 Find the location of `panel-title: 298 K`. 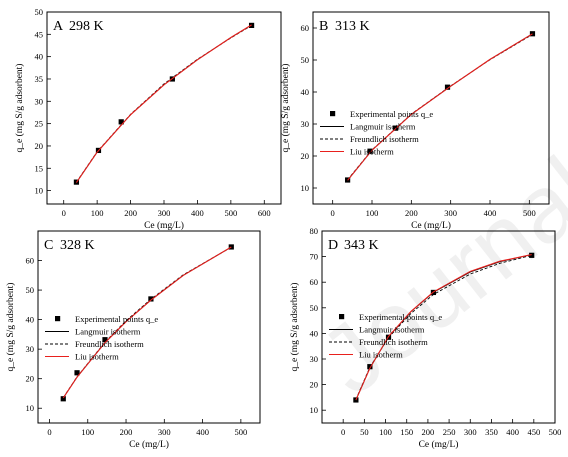

panel-title: 298 K is located at coordinates (86, 26).